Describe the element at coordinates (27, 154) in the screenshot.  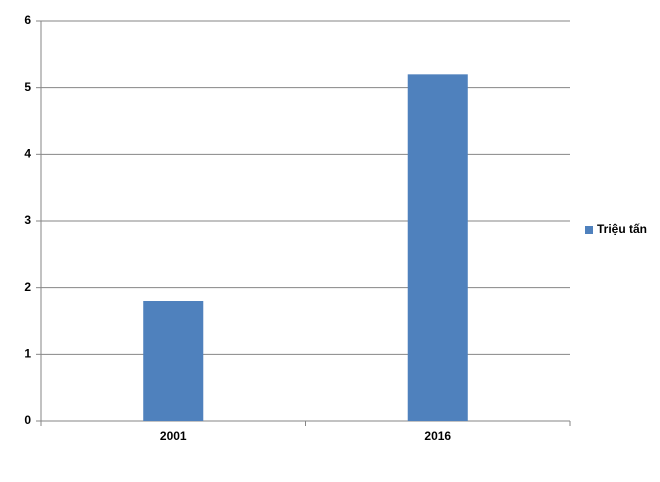
I see `y-tick-label: 4` at that location.